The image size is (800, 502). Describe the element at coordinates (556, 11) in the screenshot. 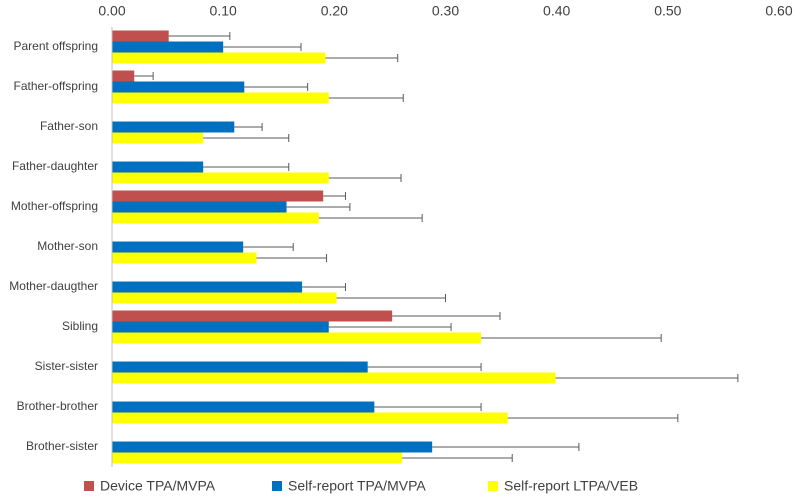

I see `x-tick-label: 0.40` at that location.